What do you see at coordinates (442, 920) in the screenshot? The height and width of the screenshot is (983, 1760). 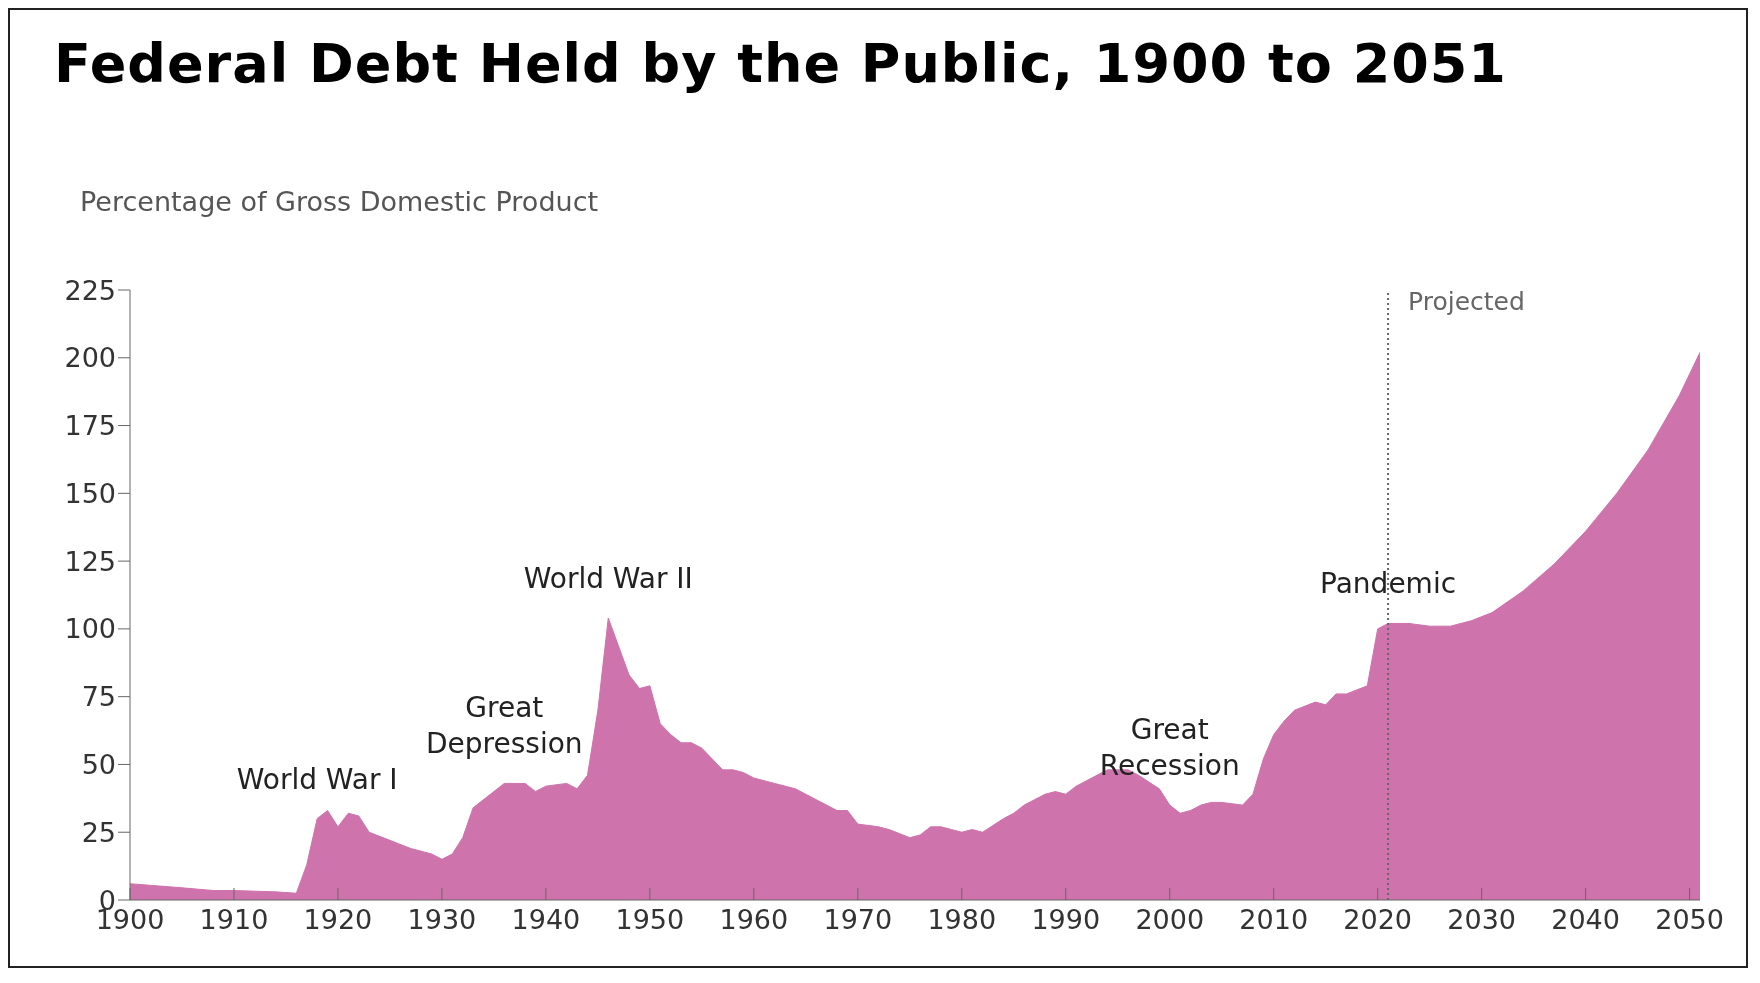 I see `x-tick-label: 1930` at bounding box center [442, 920].